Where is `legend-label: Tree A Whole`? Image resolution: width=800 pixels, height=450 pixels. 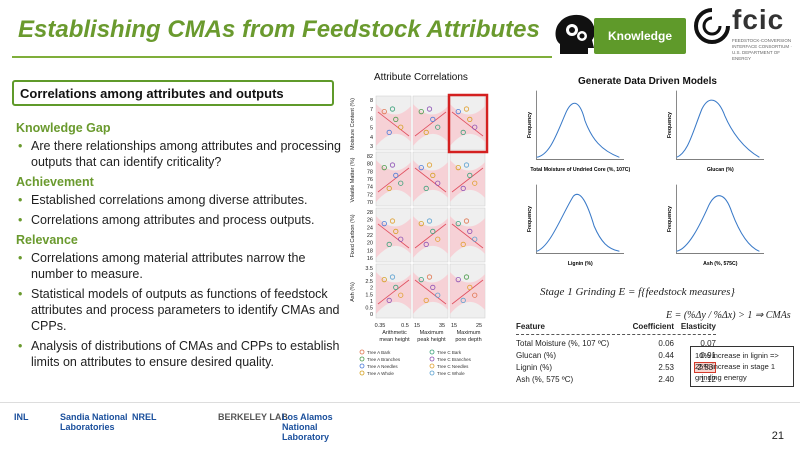
legend-label: Tree A Whole is located at coordinates (380, 373).